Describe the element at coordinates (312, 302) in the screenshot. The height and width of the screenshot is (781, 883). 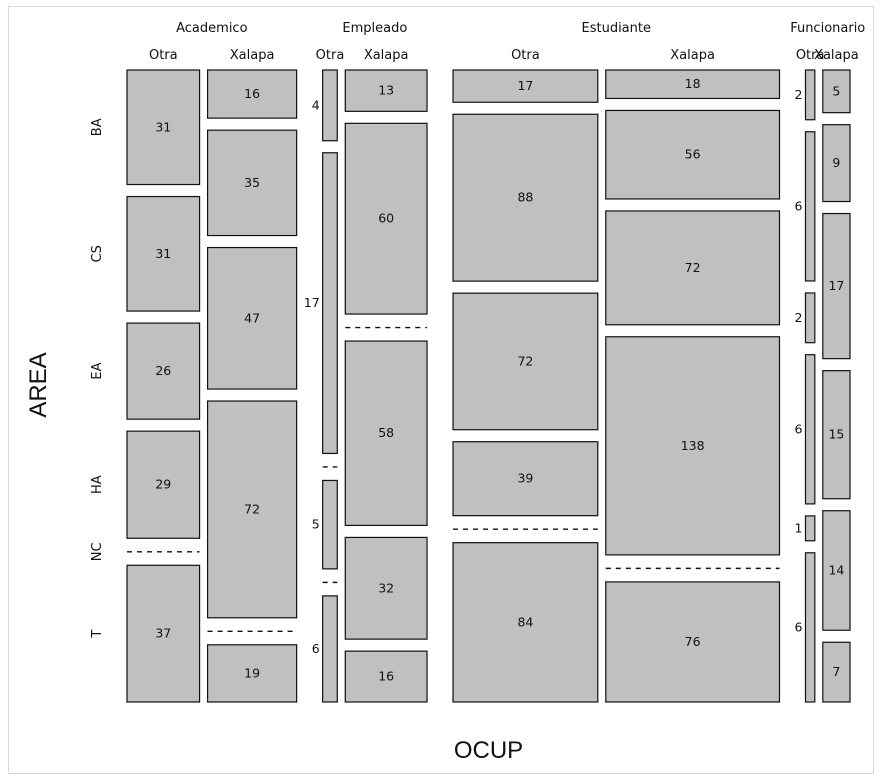
I see `count-label-empleado-otra-cs: 17` at that location.